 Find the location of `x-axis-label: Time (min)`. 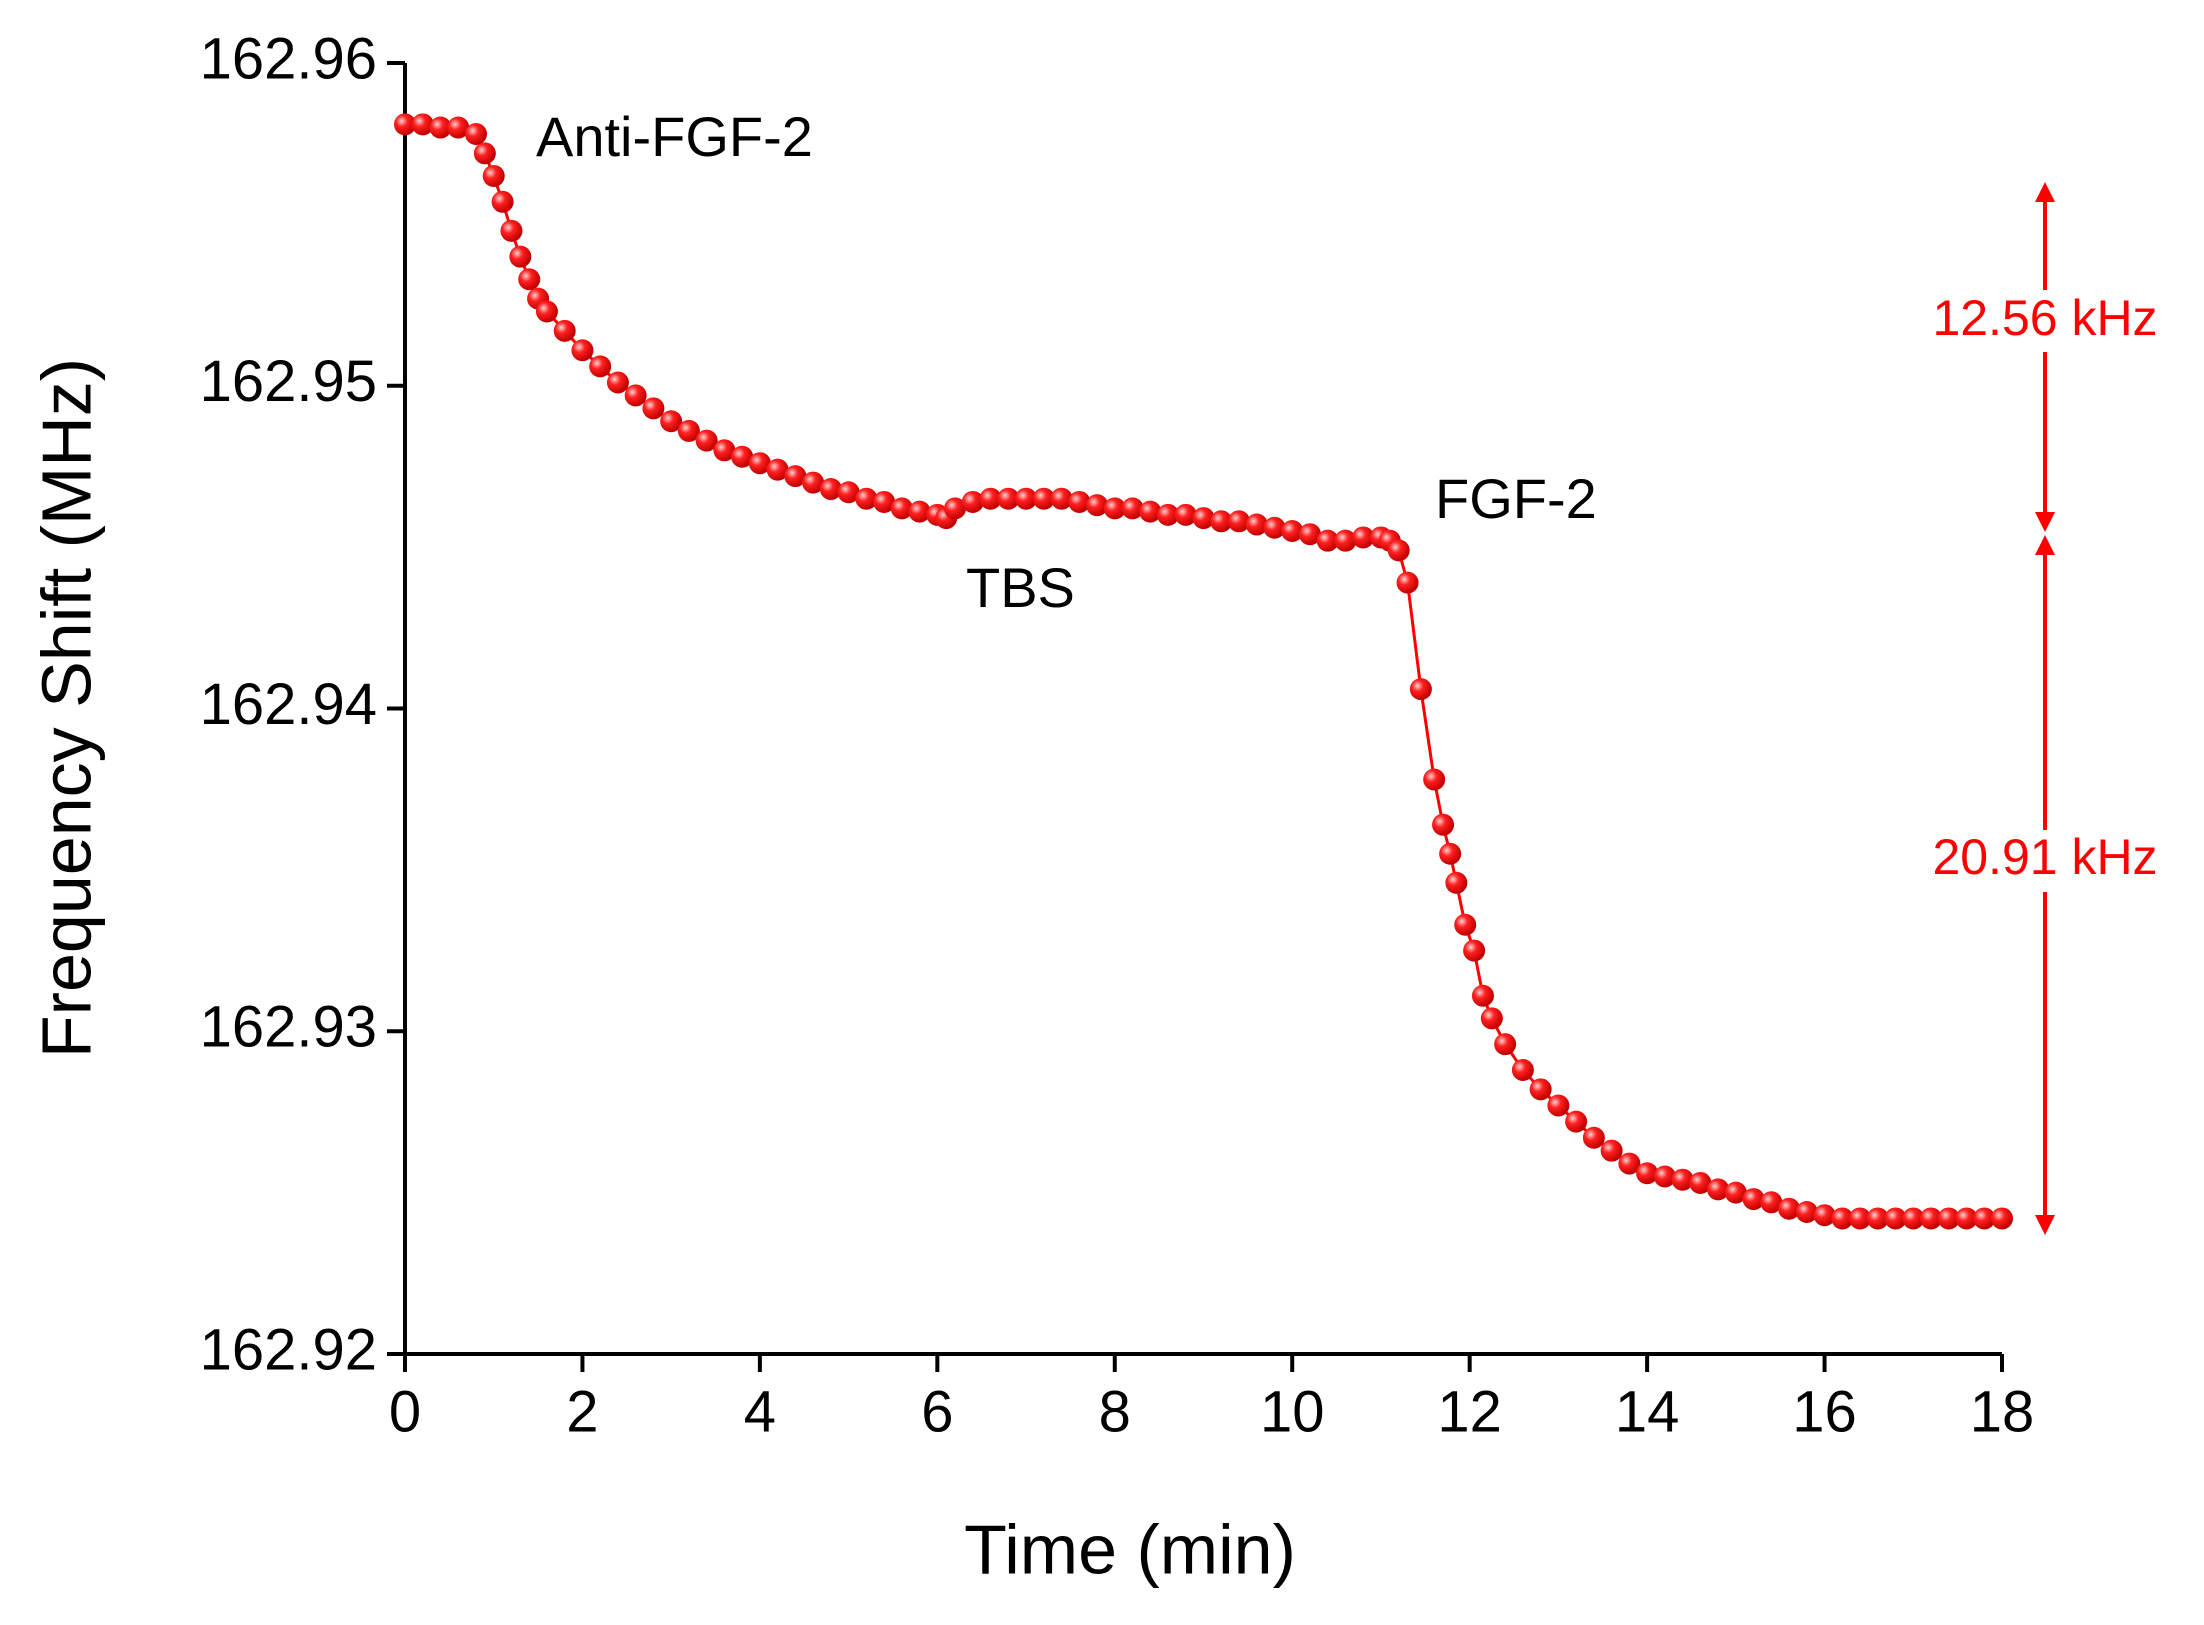

x-axis-label: Time (min) is located at coordinates (1130, 1549).